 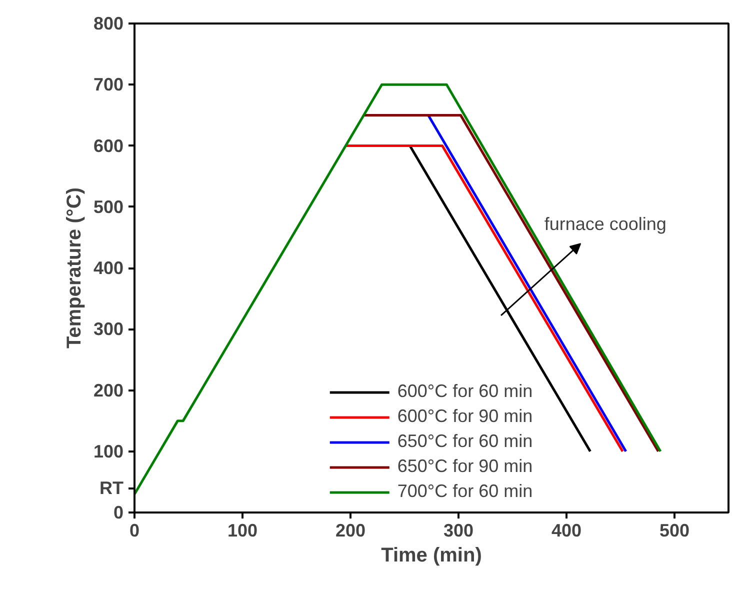 I want to click on y-tick-label: 300, so click(x=108, y=329).